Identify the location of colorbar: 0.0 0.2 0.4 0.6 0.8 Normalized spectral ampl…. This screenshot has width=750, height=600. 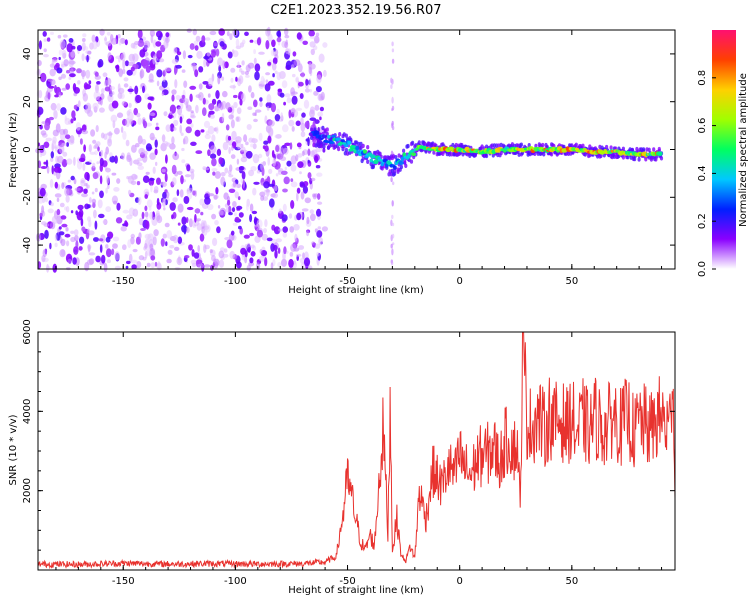
(723, 153).